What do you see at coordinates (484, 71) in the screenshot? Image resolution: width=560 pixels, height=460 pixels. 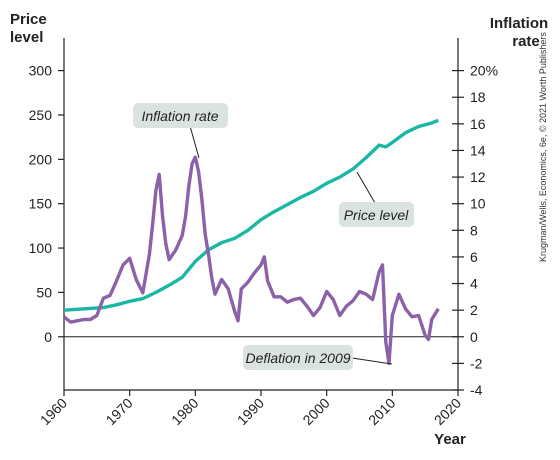 I see `right-axis-tick-label: 20%` at bounding box center [484, 71].